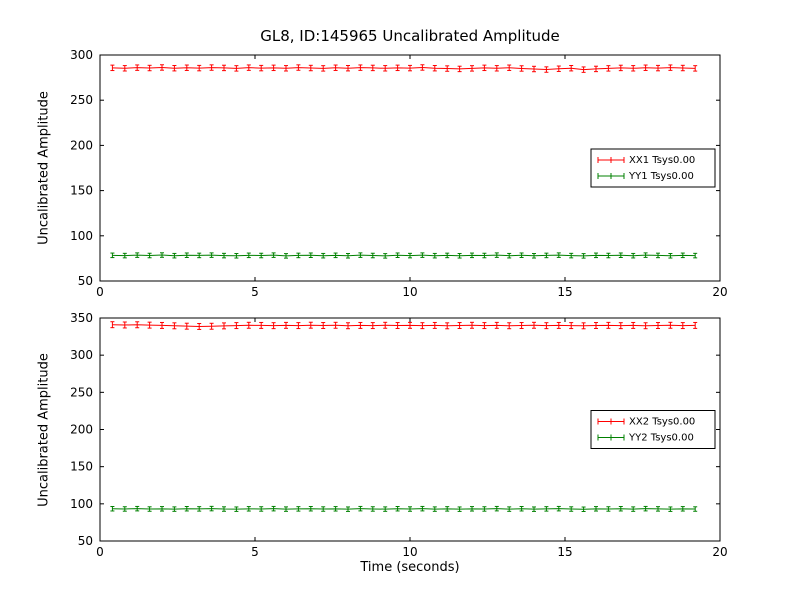 This screenshot has width=800, height=600. What do you see at coordinates (404, 255) in the screenshot?
I see `series-yy1` at bounding box center [404, 255].